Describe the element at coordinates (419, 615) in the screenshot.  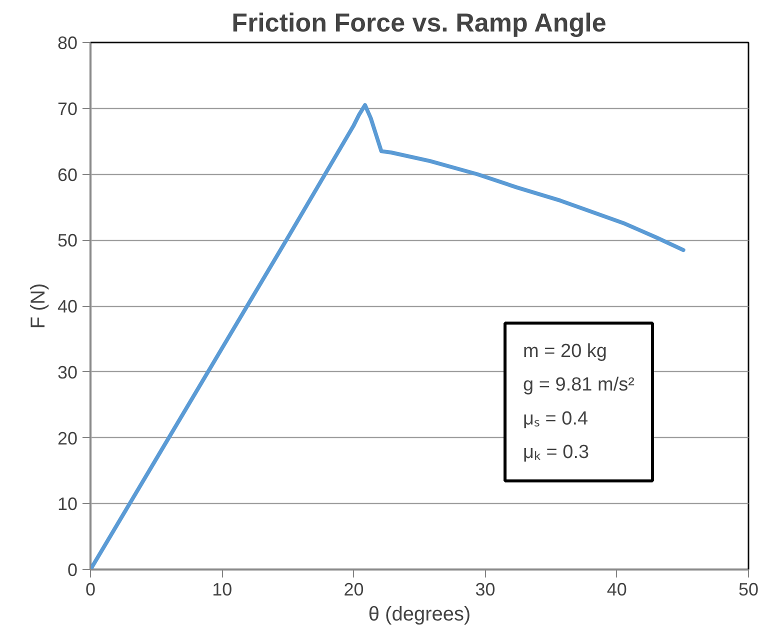
I see `x-axis-title: θ (degrees)` at that location.